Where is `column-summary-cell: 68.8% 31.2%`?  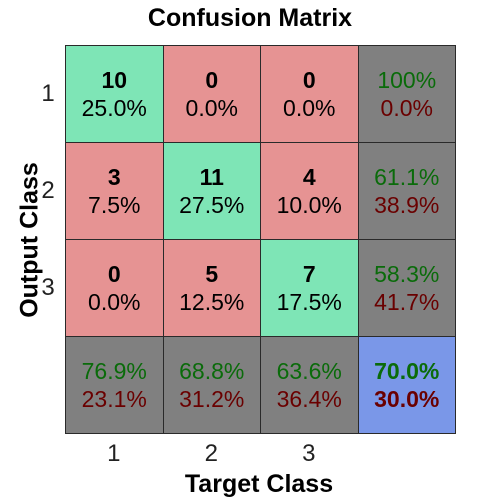 column-summary-cell: 68.8% 31.2% is located at coordinates (211, 385).